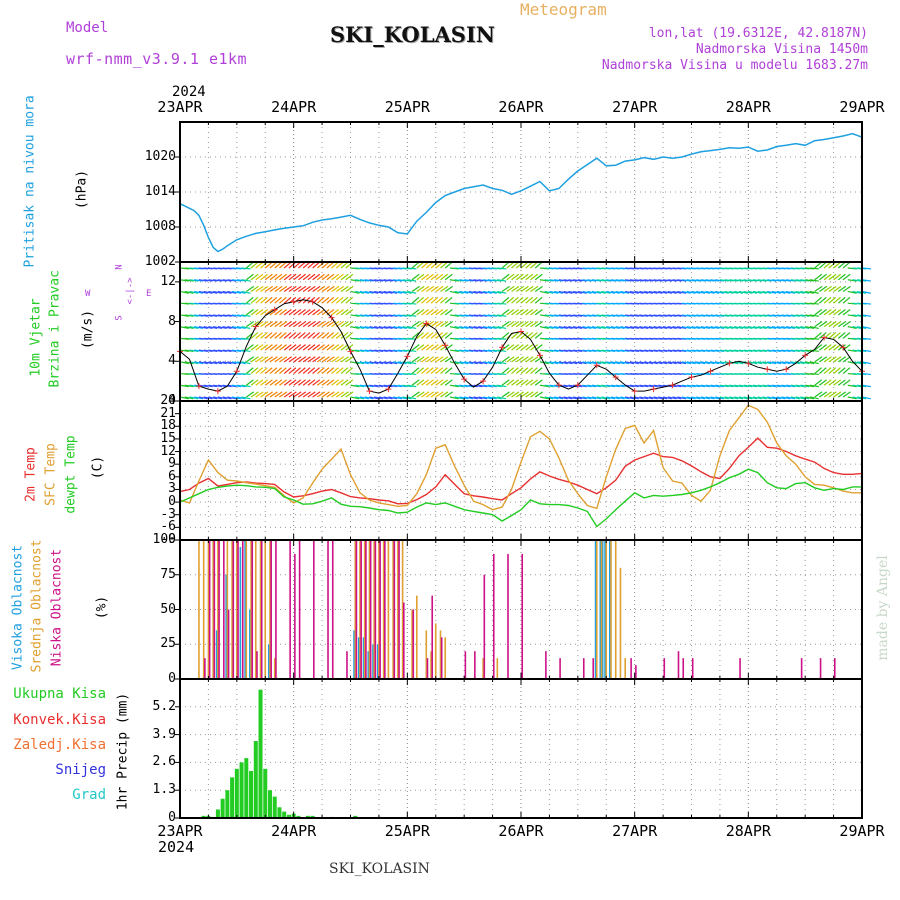 This screenshot has width=900, height=900. Describe the element at coordinates (284, 814) in the screenshot. I see `precip-bar` at that location.